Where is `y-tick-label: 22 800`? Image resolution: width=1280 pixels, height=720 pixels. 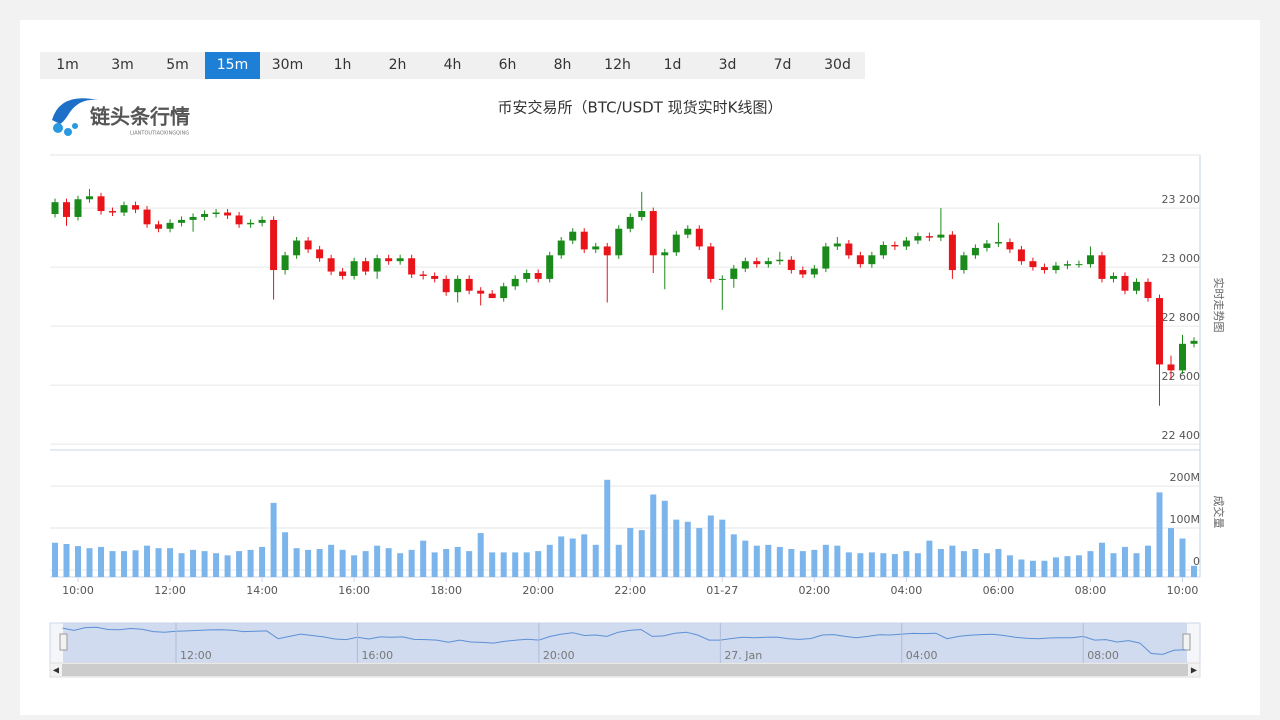
y-tick-label: 22 800 is located at coordinates (1181, 317).